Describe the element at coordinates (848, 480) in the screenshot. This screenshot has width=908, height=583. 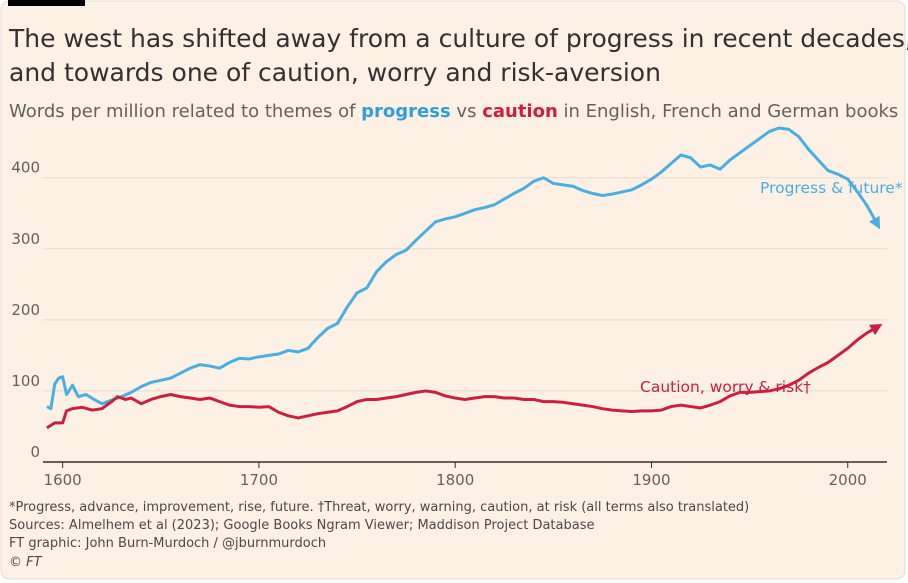
I see `x-tick-label: 2000` at that location.